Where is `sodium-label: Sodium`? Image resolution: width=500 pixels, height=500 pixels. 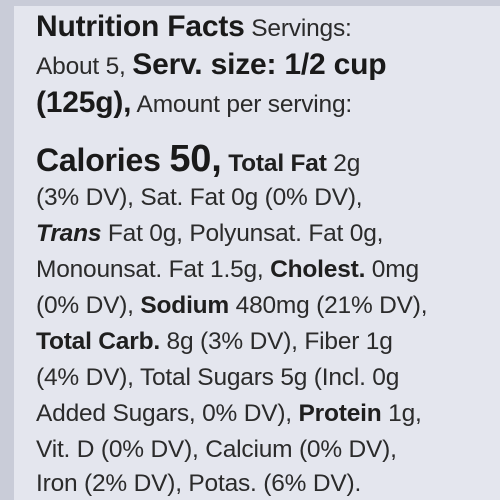
sodium-label: Sodium is located at coordinates (185, 305).